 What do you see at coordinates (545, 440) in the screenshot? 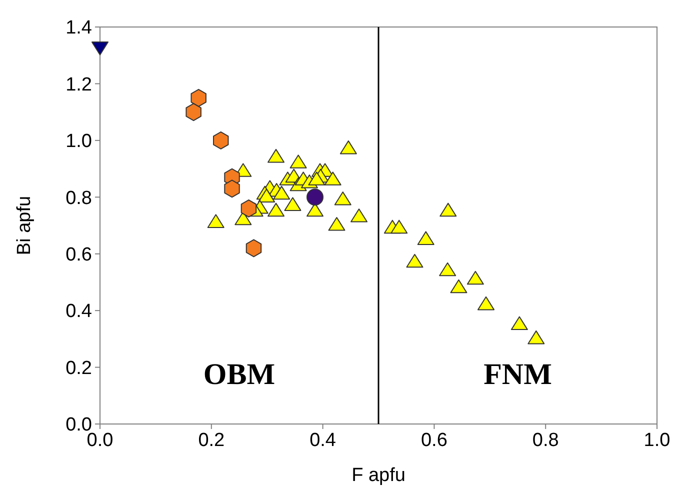
I see `x-tick-label: 0.8` at bounding box center [545, 440].